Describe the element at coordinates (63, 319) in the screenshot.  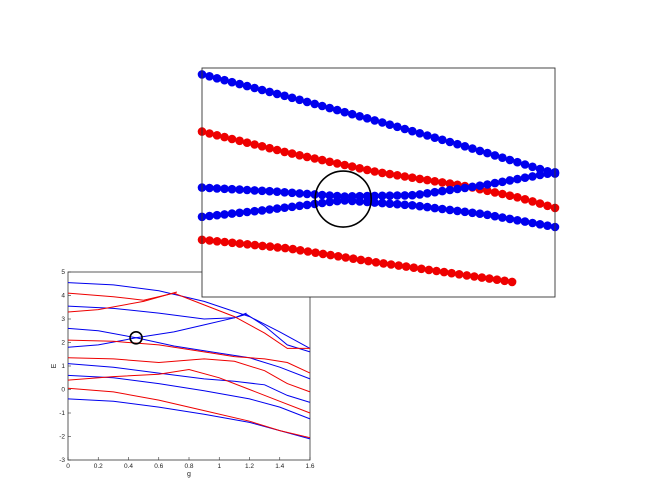
I see `y-tick-label: 3` at that location.